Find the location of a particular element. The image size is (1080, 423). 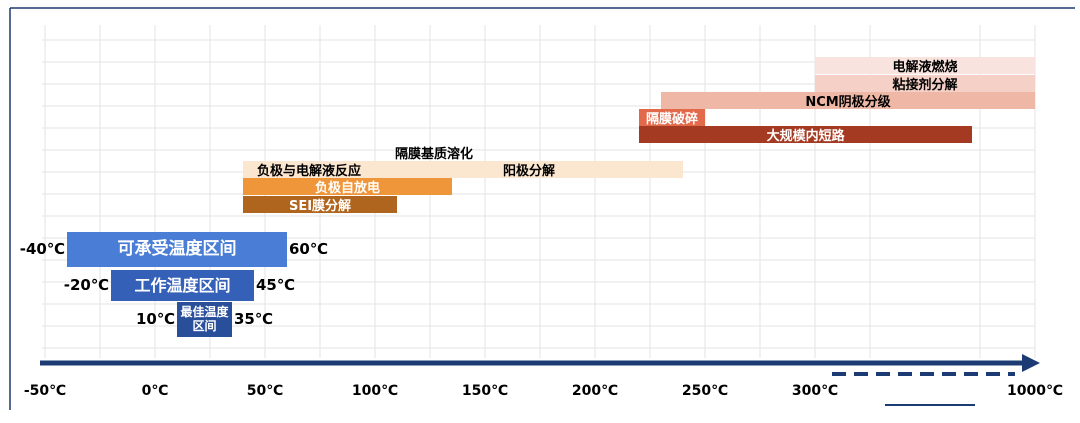

range-bar: 大规模内短路 is located at coordinates (806, 135).